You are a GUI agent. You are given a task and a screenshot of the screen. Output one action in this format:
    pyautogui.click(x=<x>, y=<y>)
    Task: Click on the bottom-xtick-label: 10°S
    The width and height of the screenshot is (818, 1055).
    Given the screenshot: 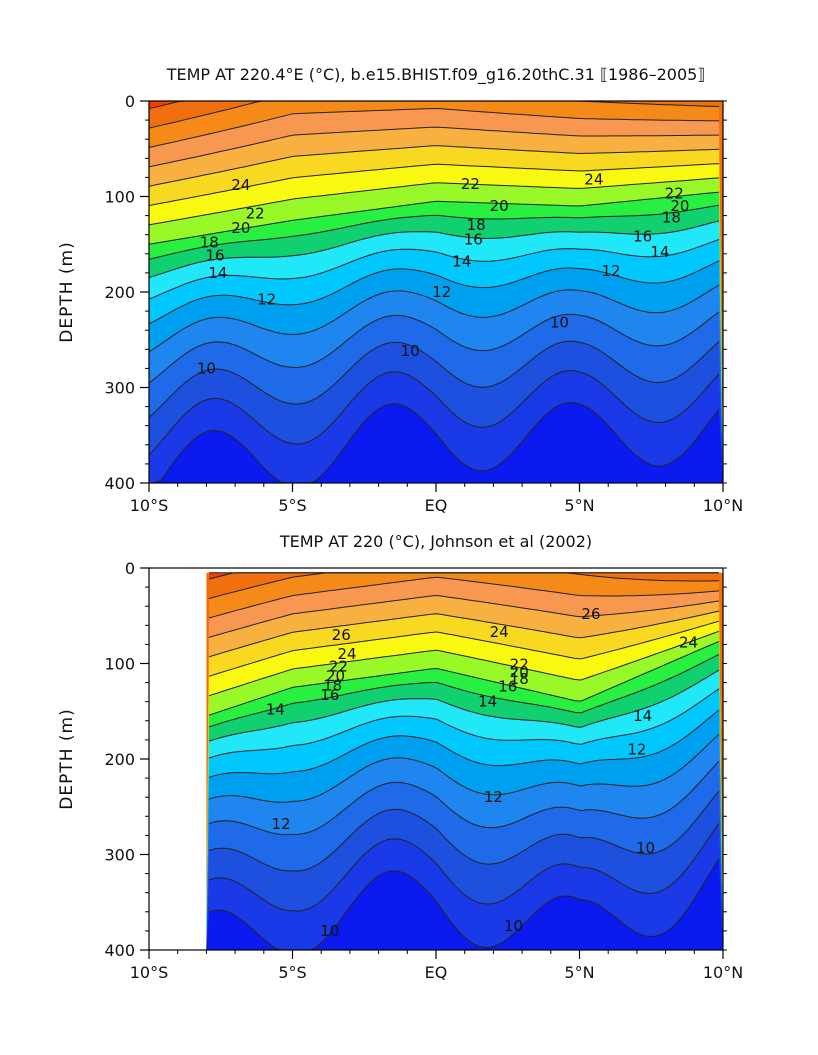 What is the action you would take?
    pyautogui.click(x=149, y=972)
    